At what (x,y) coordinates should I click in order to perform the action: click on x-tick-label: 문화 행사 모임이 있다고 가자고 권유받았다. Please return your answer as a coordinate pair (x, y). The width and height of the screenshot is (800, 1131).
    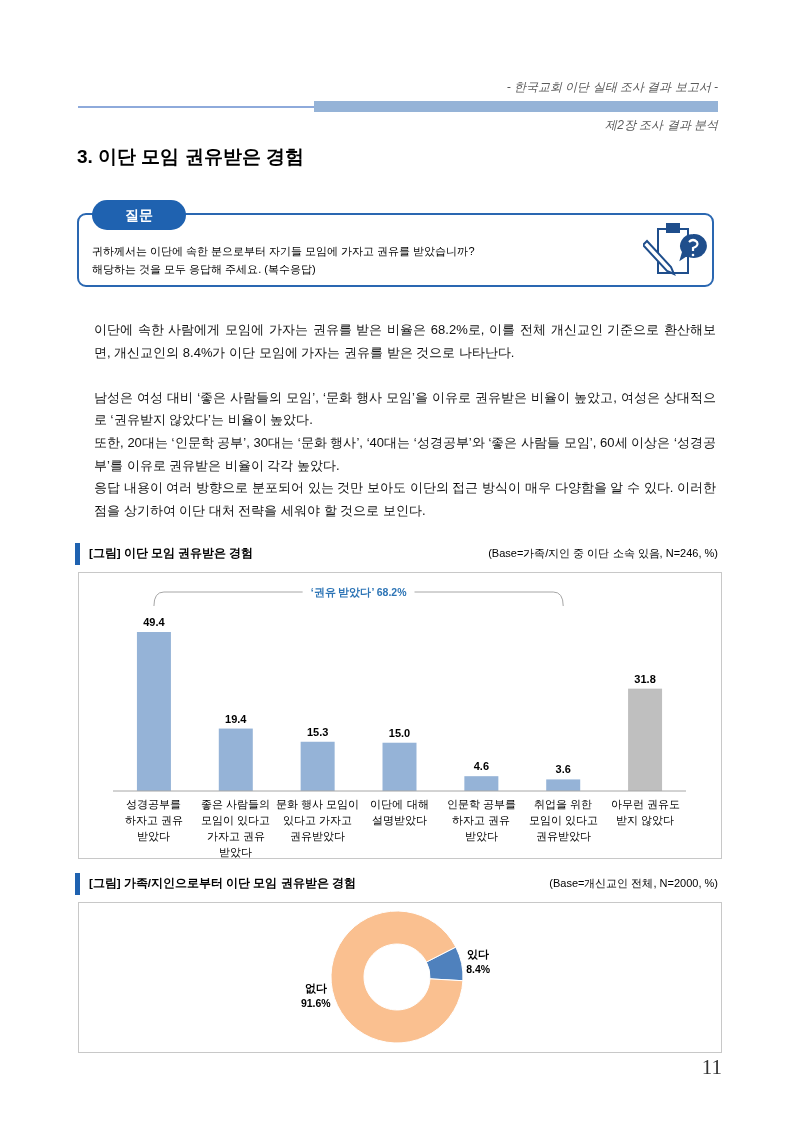
    Looking at the image, I should click on (318, 820).